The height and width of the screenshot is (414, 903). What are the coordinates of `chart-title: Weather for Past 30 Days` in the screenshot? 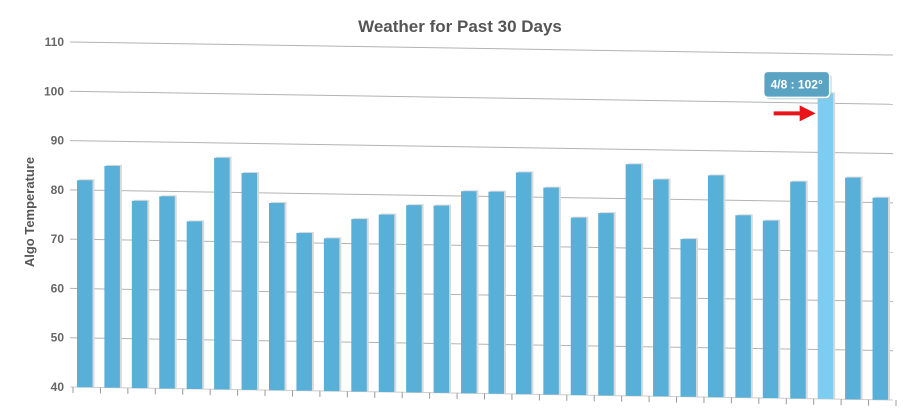 It's located at (460, 26).